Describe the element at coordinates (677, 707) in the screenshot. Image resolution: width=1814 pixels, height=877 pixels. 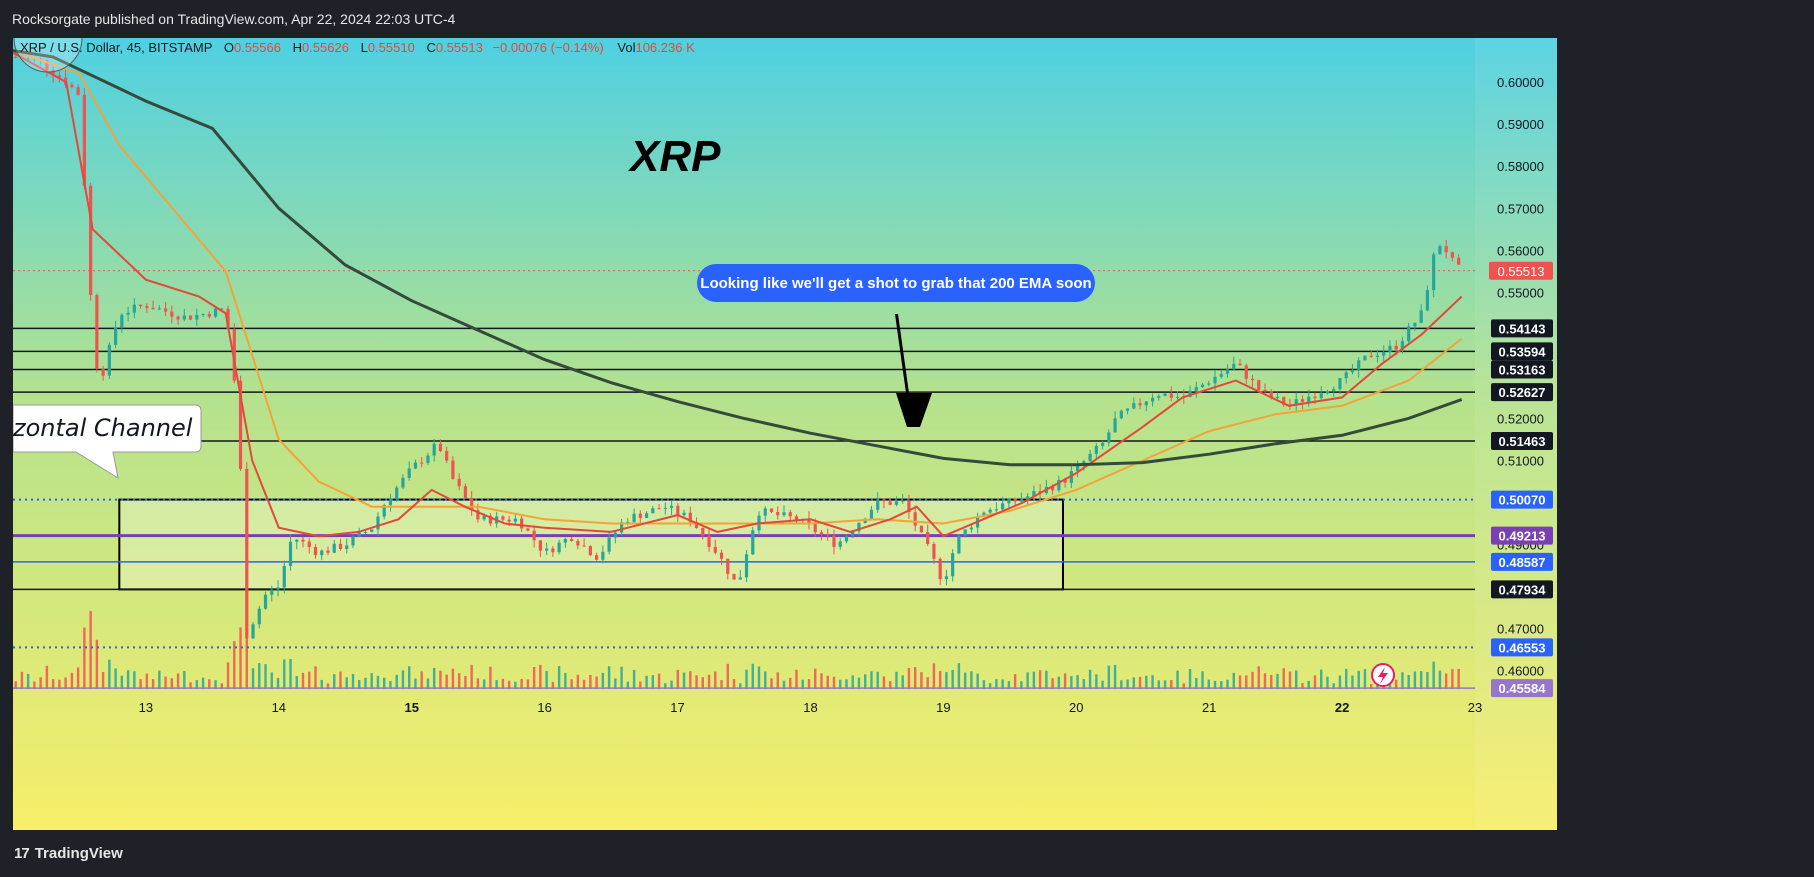
I see `x-tick-label: 17` at that location.